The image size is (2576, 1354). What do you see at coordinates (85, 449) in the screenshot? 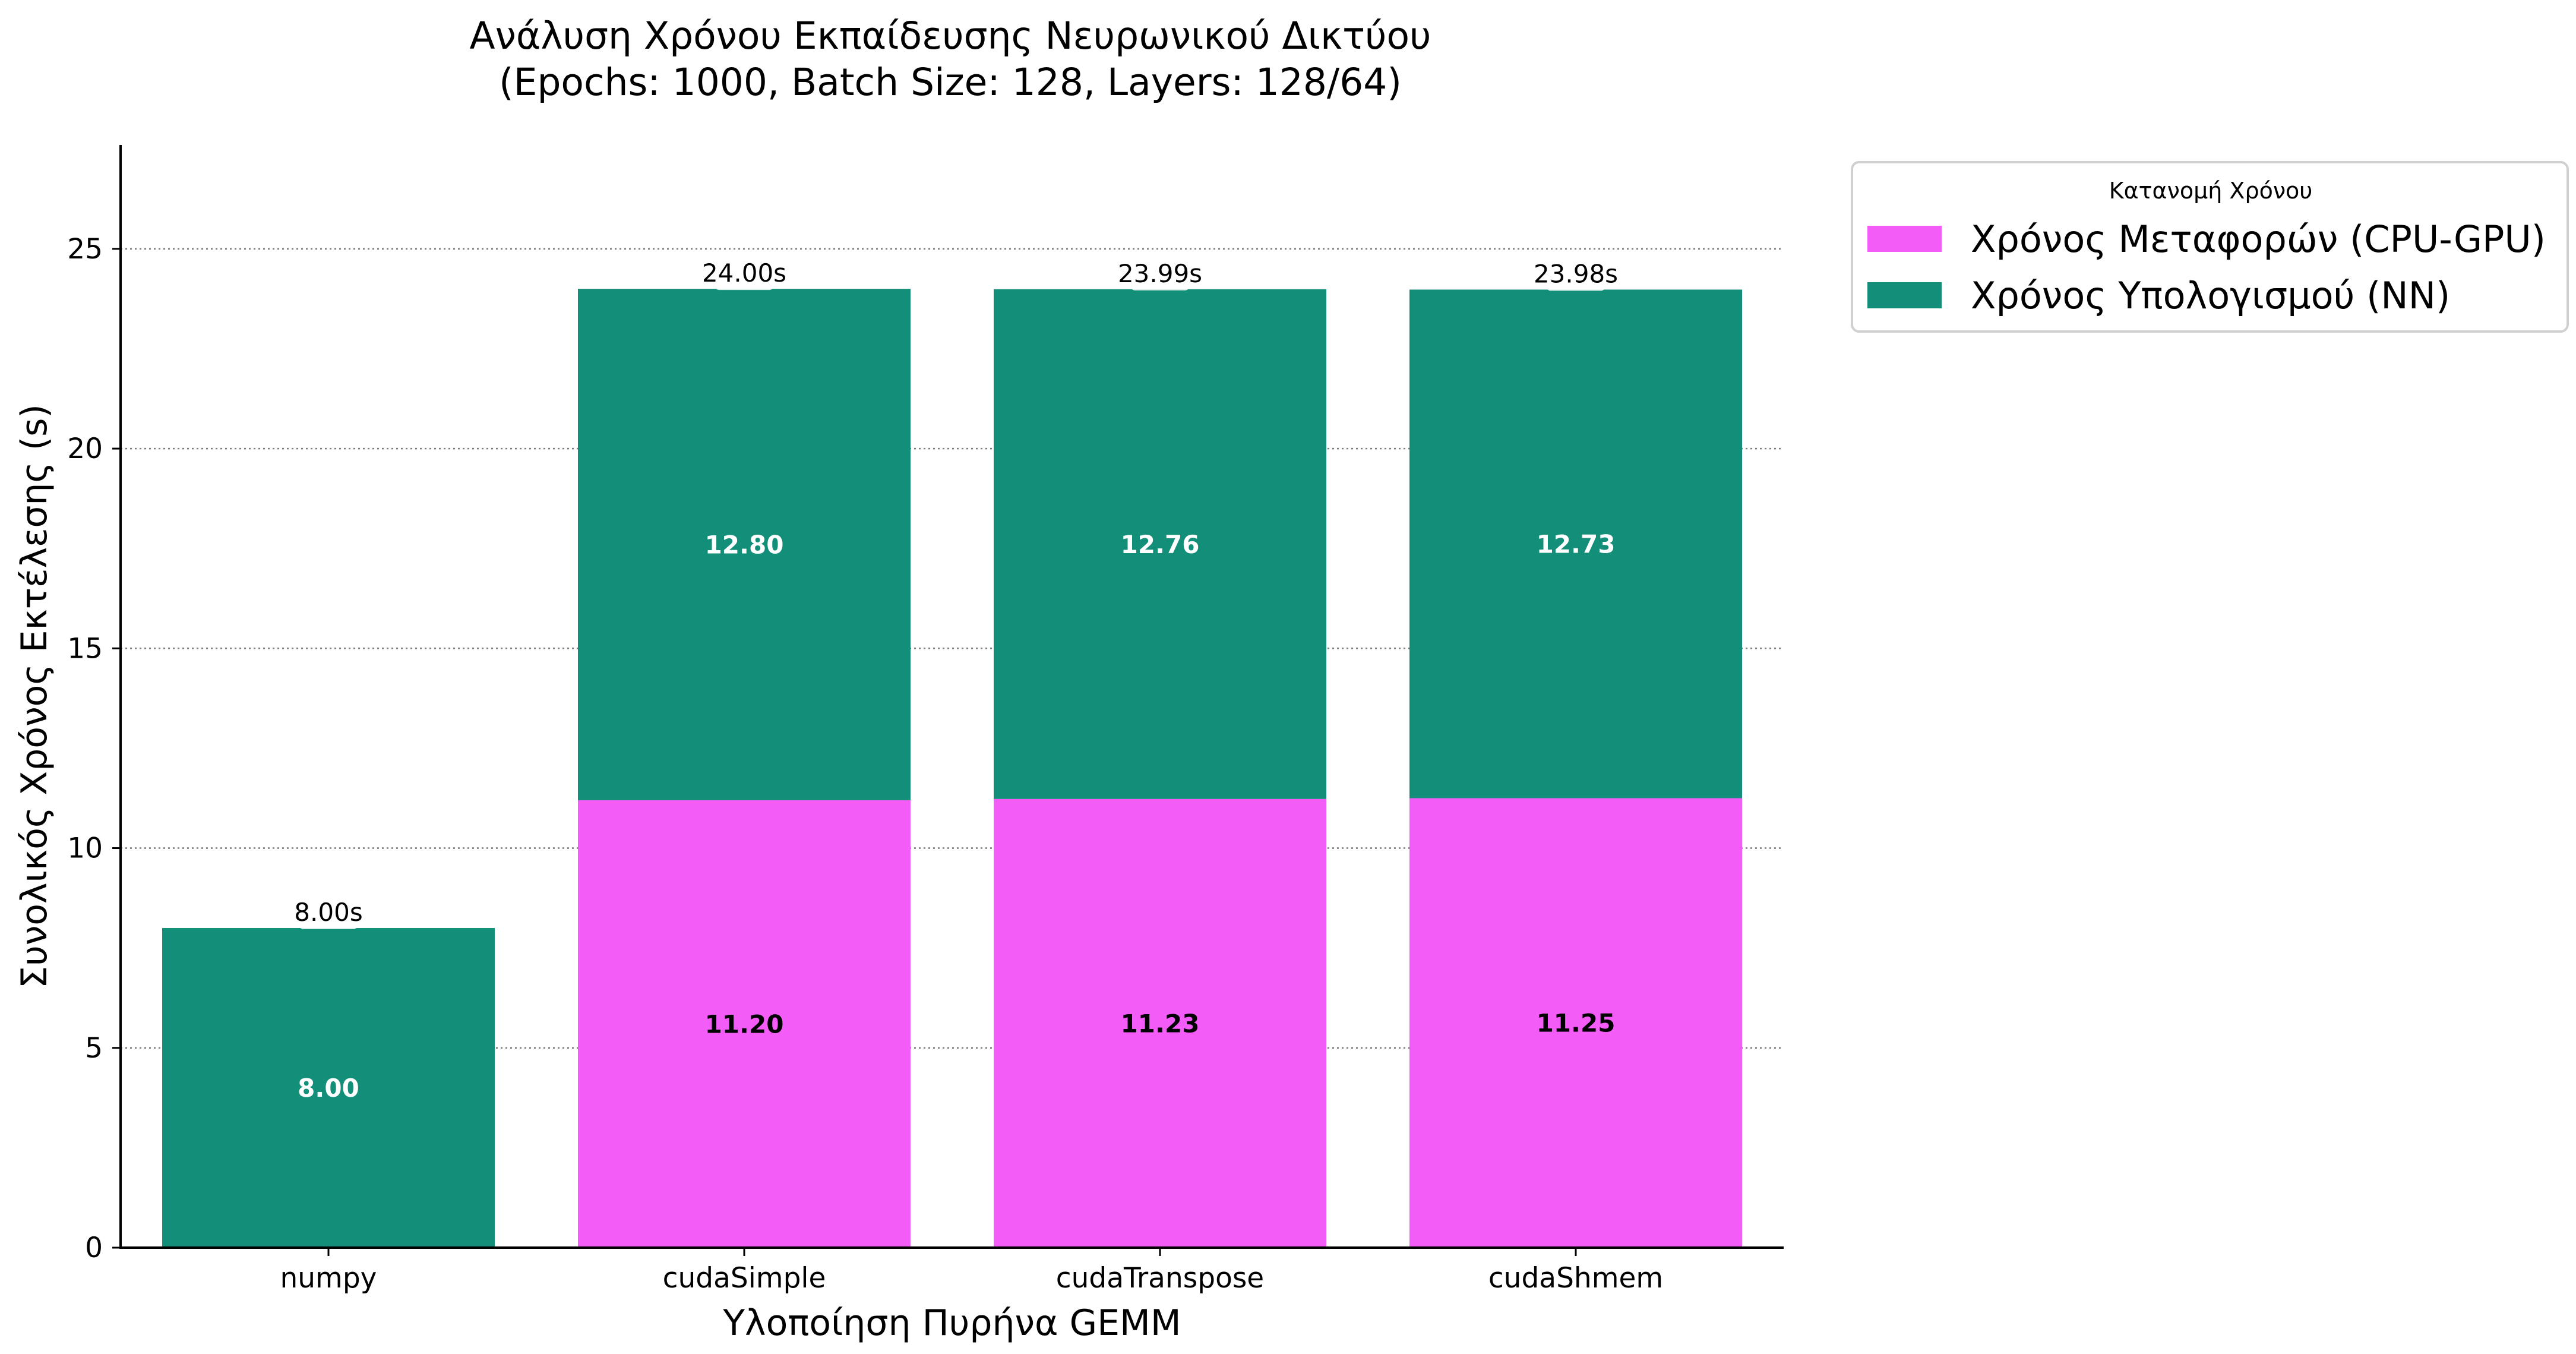
I see `y-tick-label: 20` at bounding box center [85, 449].